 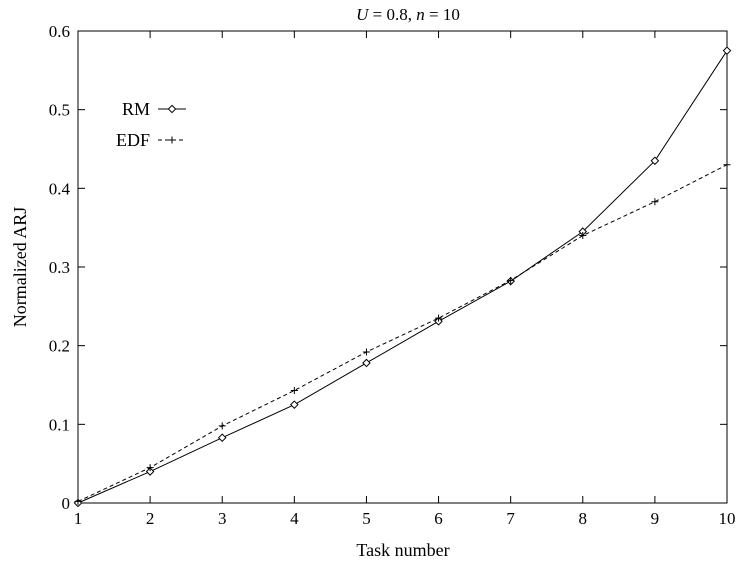 What do you see at coordinates (59, 346) in the screenshot?
I see `y-tick-label: 0.2` at bounding box center [59, 346].